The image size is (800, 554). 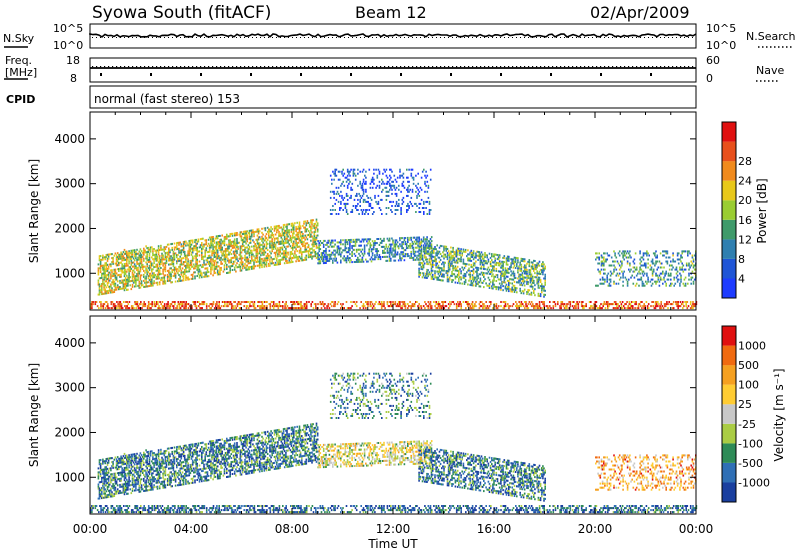 What do you see at coordinates (391, 12) in the screenshot?
I see `beam-title: Beam 12` at bounding box center [391, 12].